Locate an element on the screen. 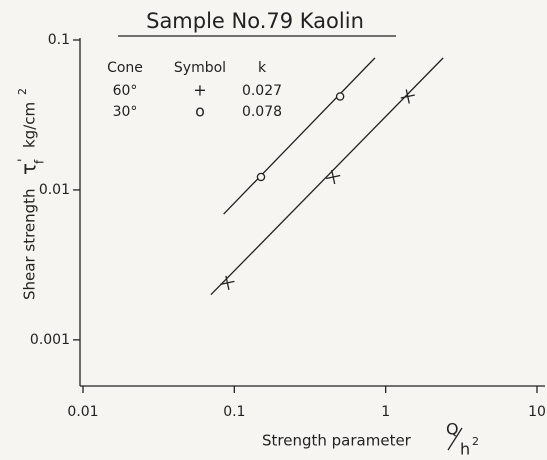 The height and width of the screenshot is (460, 547). legend-k: 0.027 is located at coordinates (262, 91).